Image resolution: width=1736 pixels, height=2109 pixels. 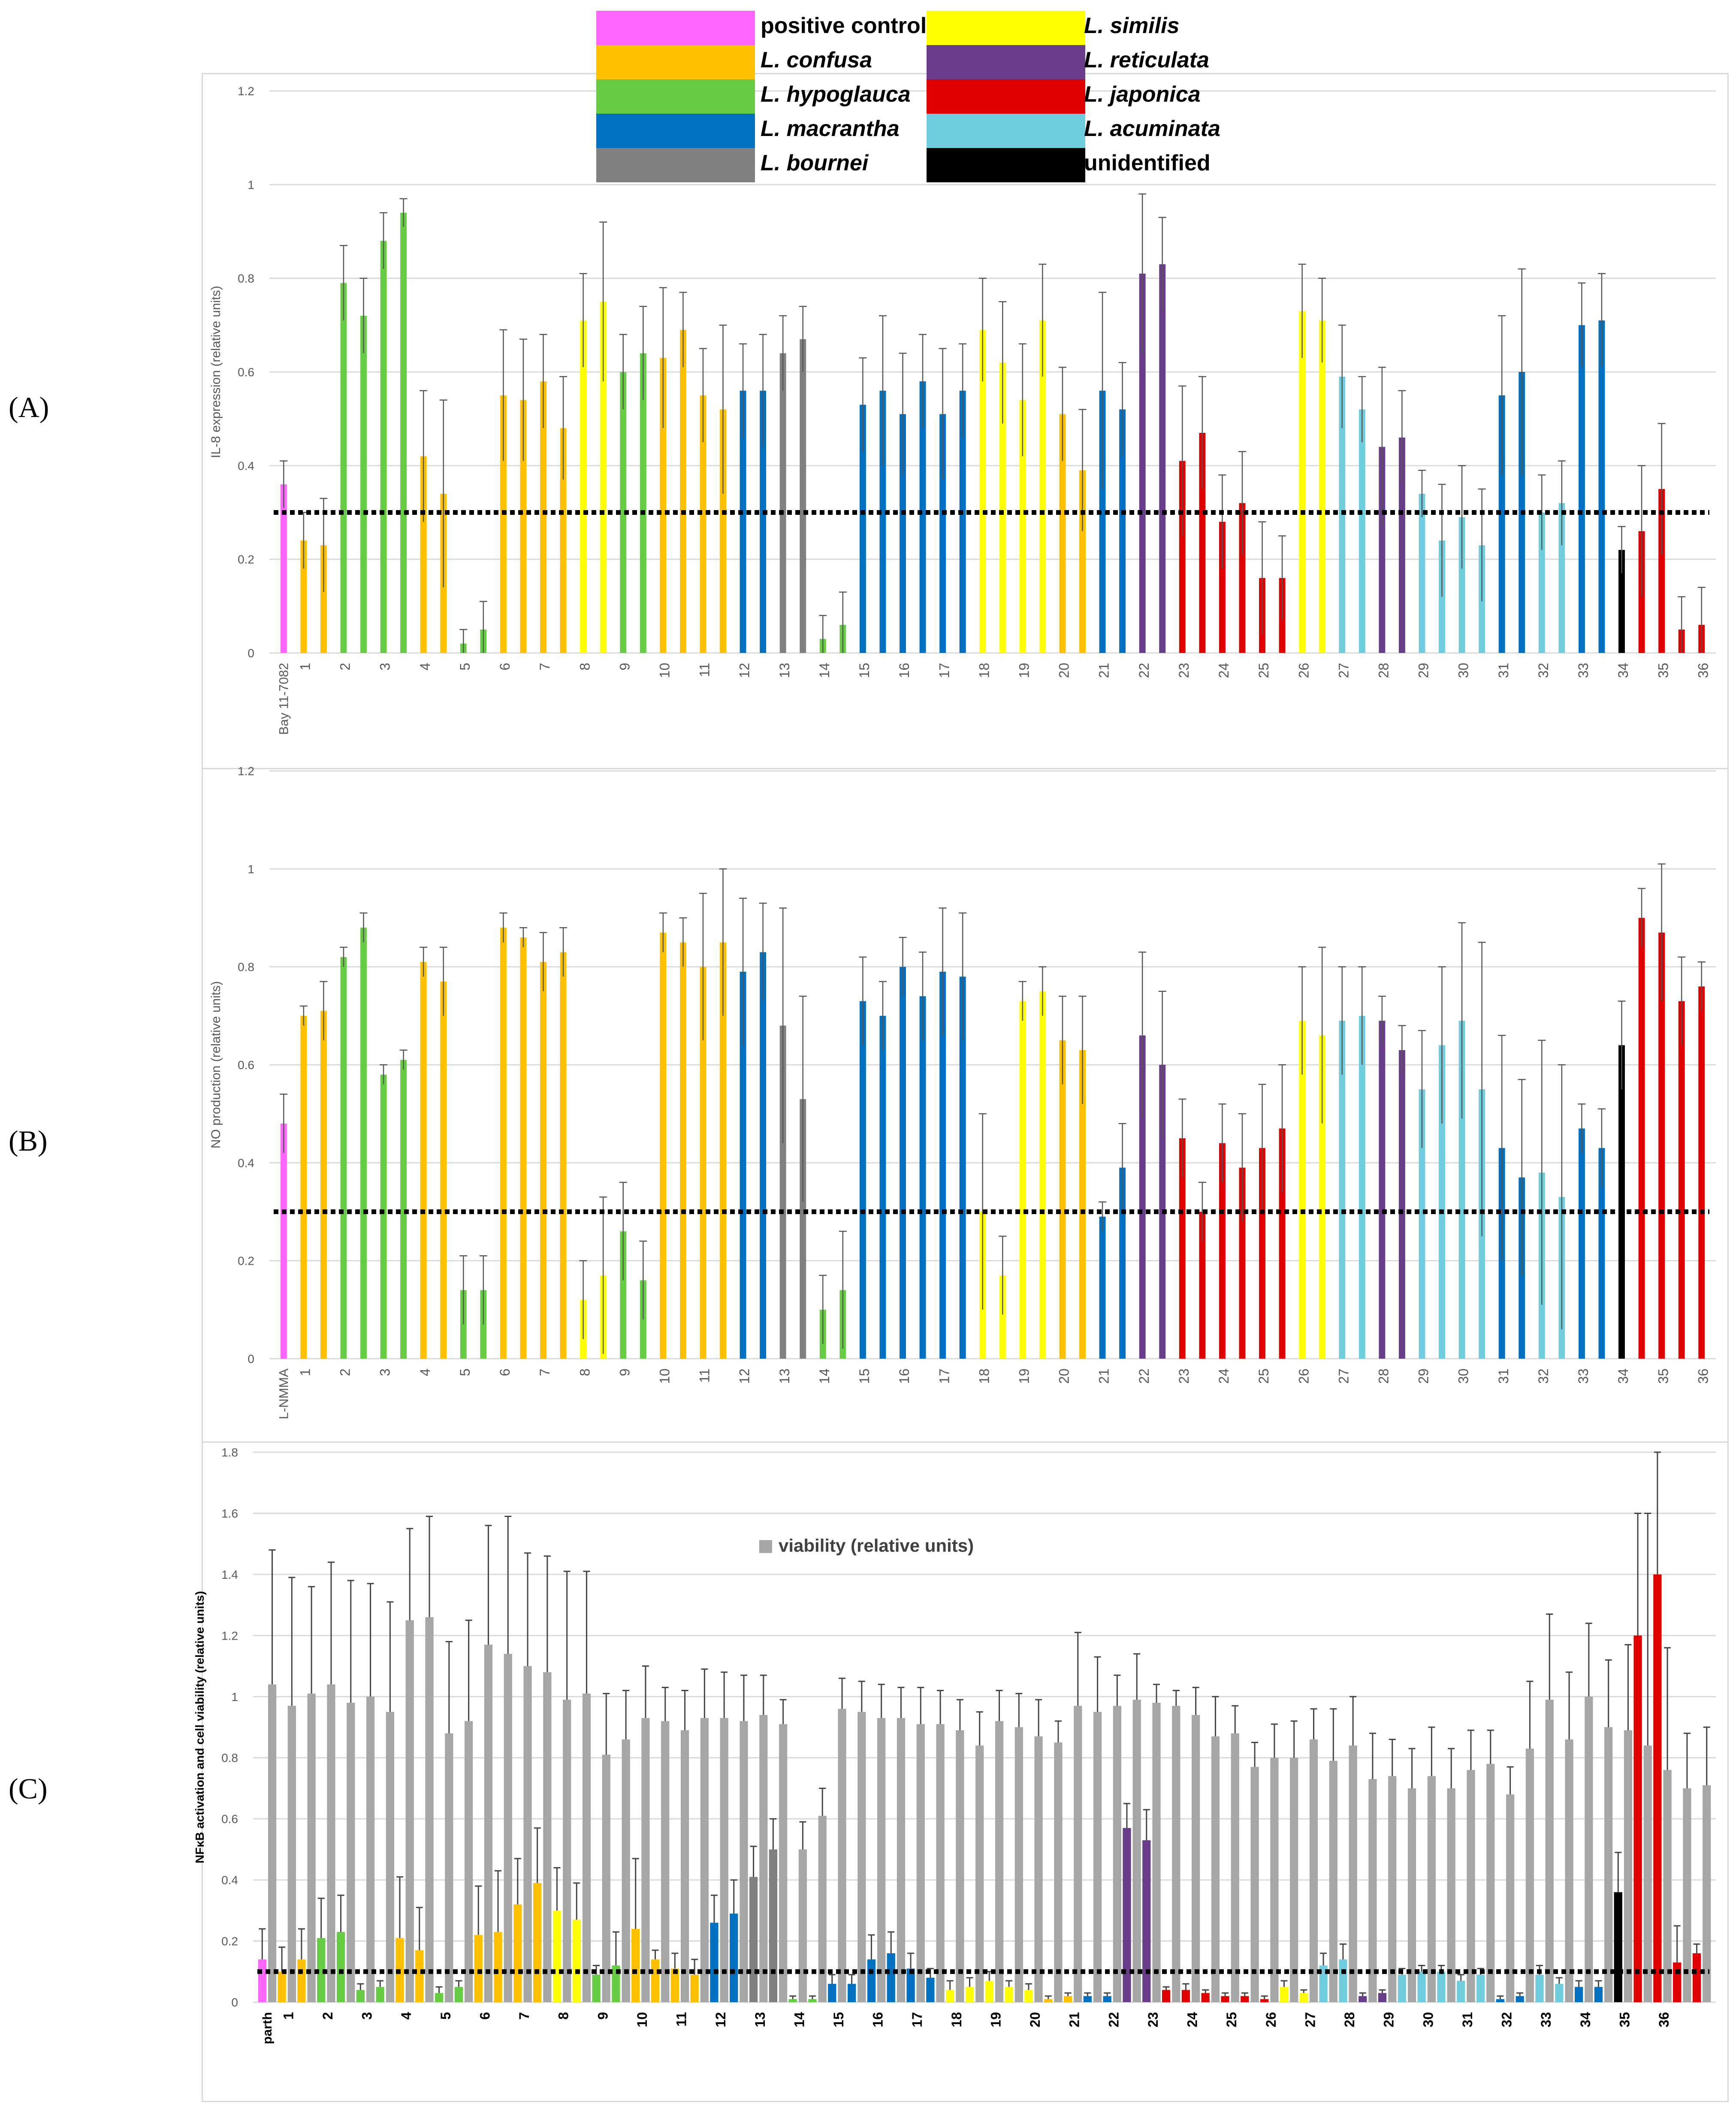 What do you see at coordinates (675, 62) in the screenshot?
I see `legend-swatch-confusa` at bounding box center [675, 62].